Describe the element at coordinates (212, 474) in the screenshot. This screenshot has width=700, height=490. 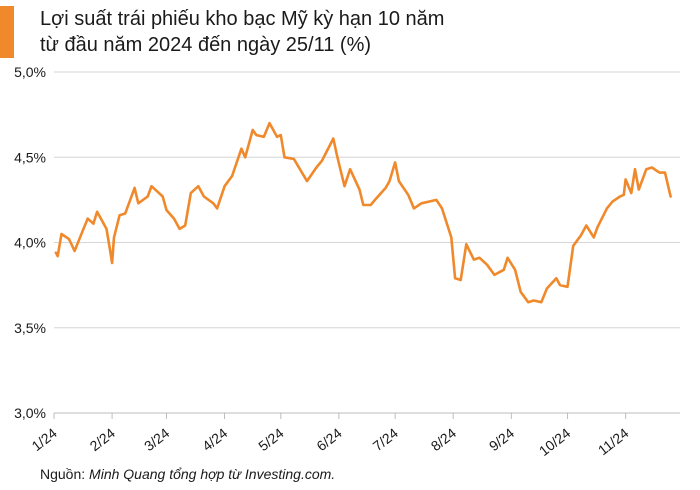
I see `source-text: Minh Quang tổng hợp từ Investing.com.` at that location.